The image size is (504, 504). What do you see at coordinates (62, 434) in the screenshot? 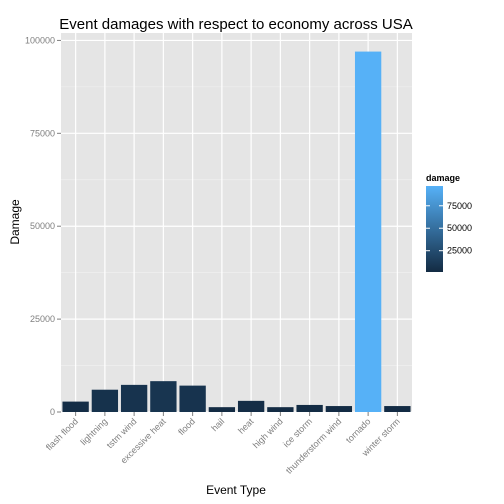
I see `x-tick-label: flash flood` at bounding box center [62, 434].